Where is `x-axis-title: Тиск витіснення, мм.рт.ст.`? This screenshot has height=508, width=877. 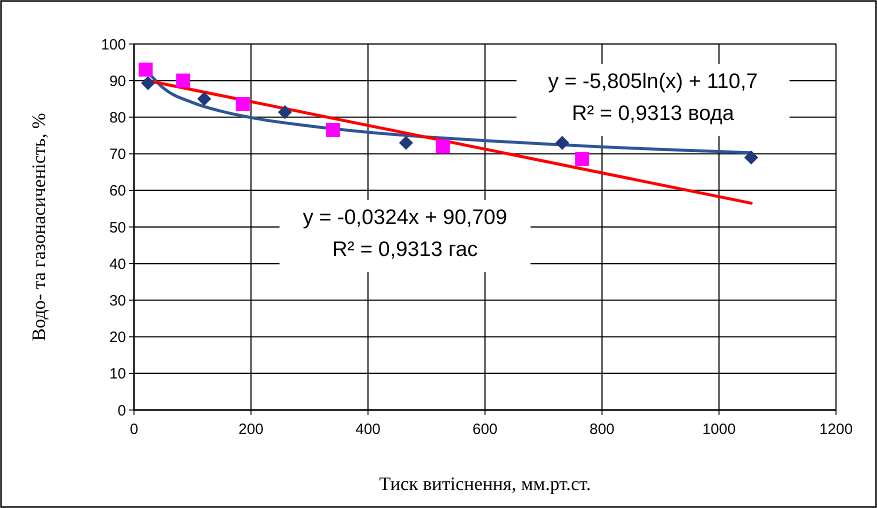
x-axis-title: Тиск витіснення, мм.рт.ст. is located at coordinates (485, 484).